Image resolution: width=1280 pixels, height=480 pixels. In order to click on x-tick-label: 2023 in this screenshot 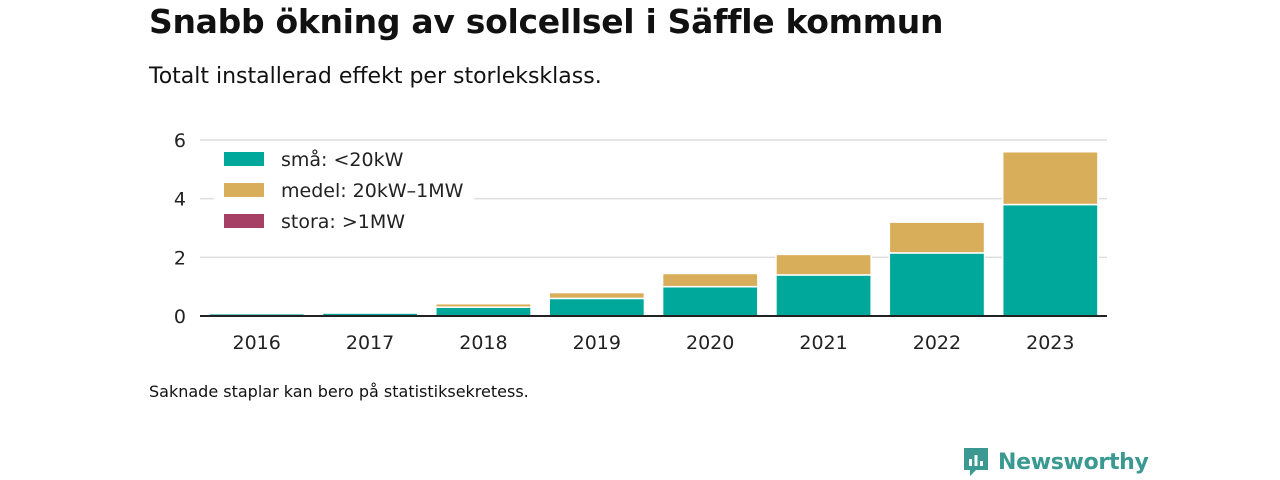, I will do `click(1050, 343)`.